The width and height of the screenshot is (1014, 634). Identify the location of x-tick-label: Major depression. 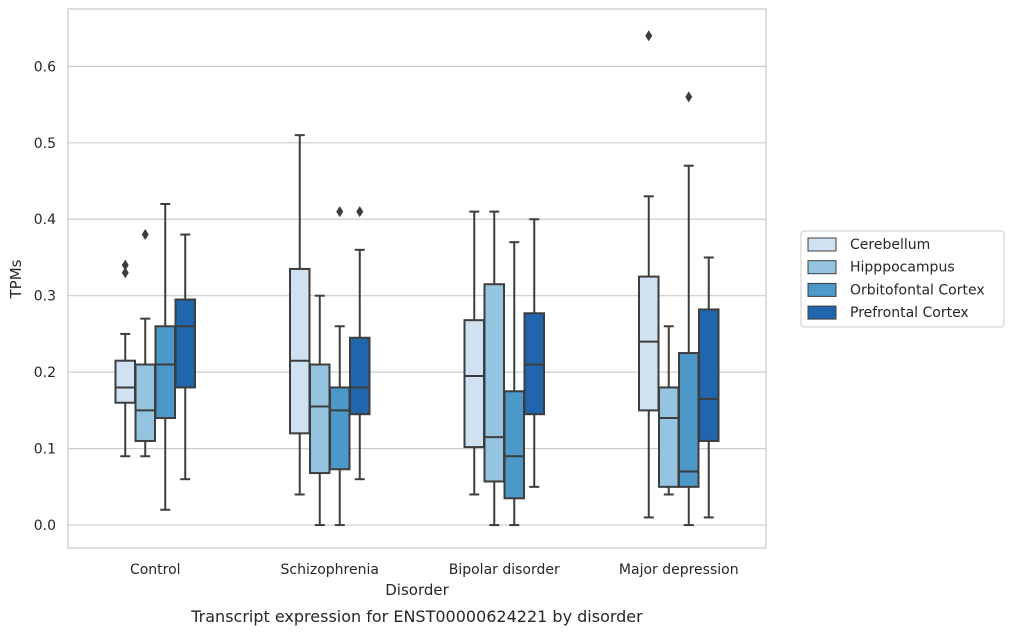
(679, 570).